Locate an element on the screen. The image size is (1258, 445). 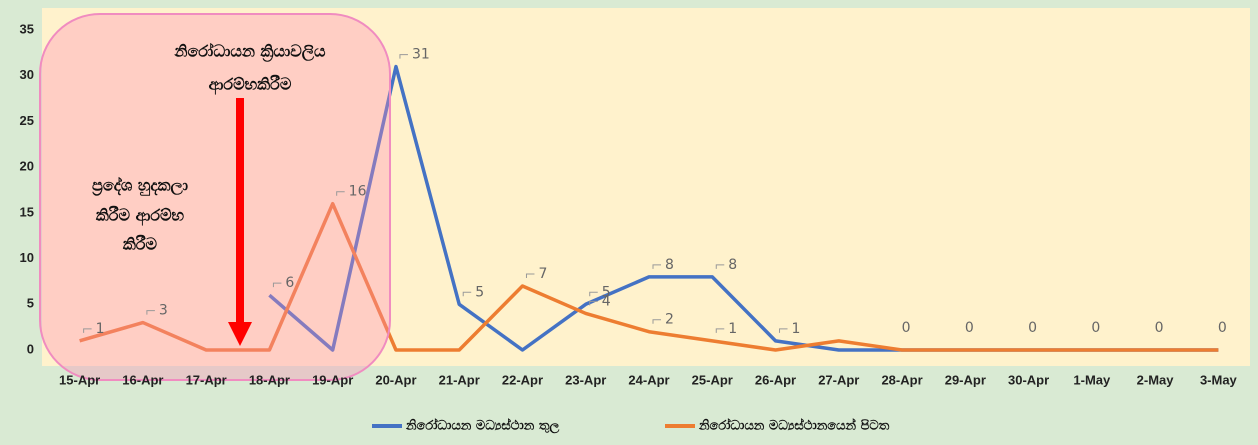
y-tick-label: 0 is located at coordinates (30, 348).